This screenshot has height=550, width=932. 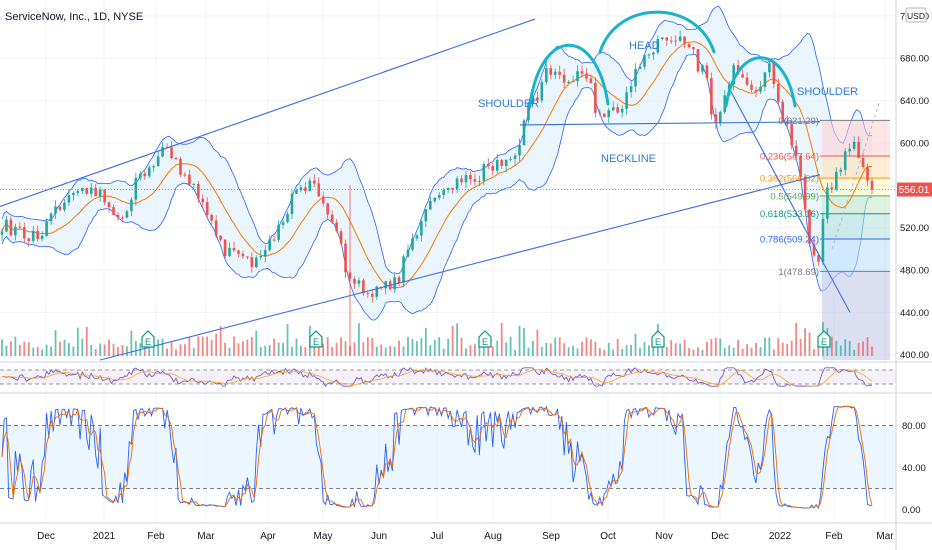 I want to click on fib-level-label: 0.5(549.99), so click(x=794, y=196).